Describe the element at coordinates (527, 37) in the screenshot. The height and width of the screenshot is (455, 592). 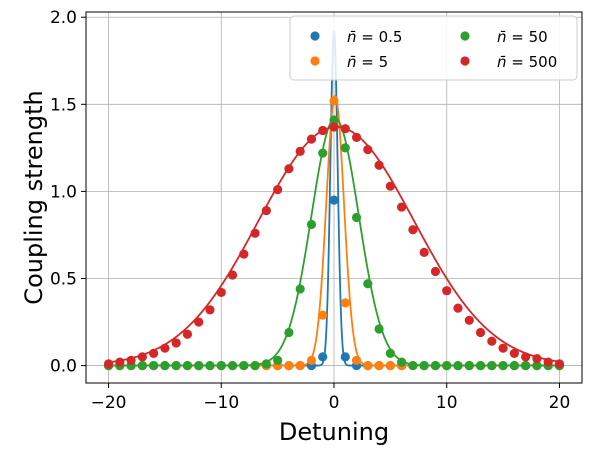
I see `legend-entry-value: = 50` at that location.